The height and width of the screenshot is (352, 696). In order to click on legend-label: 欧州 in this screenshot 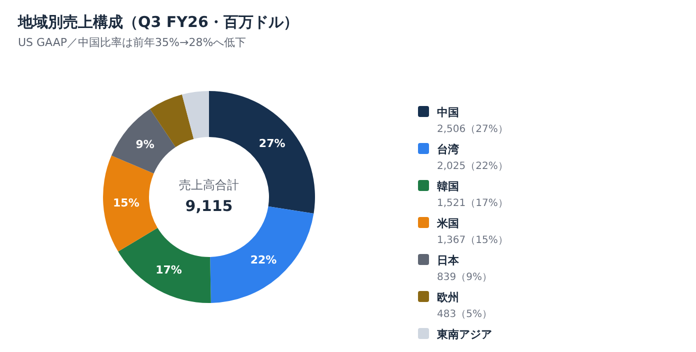, I will do `click(448, 297)`.